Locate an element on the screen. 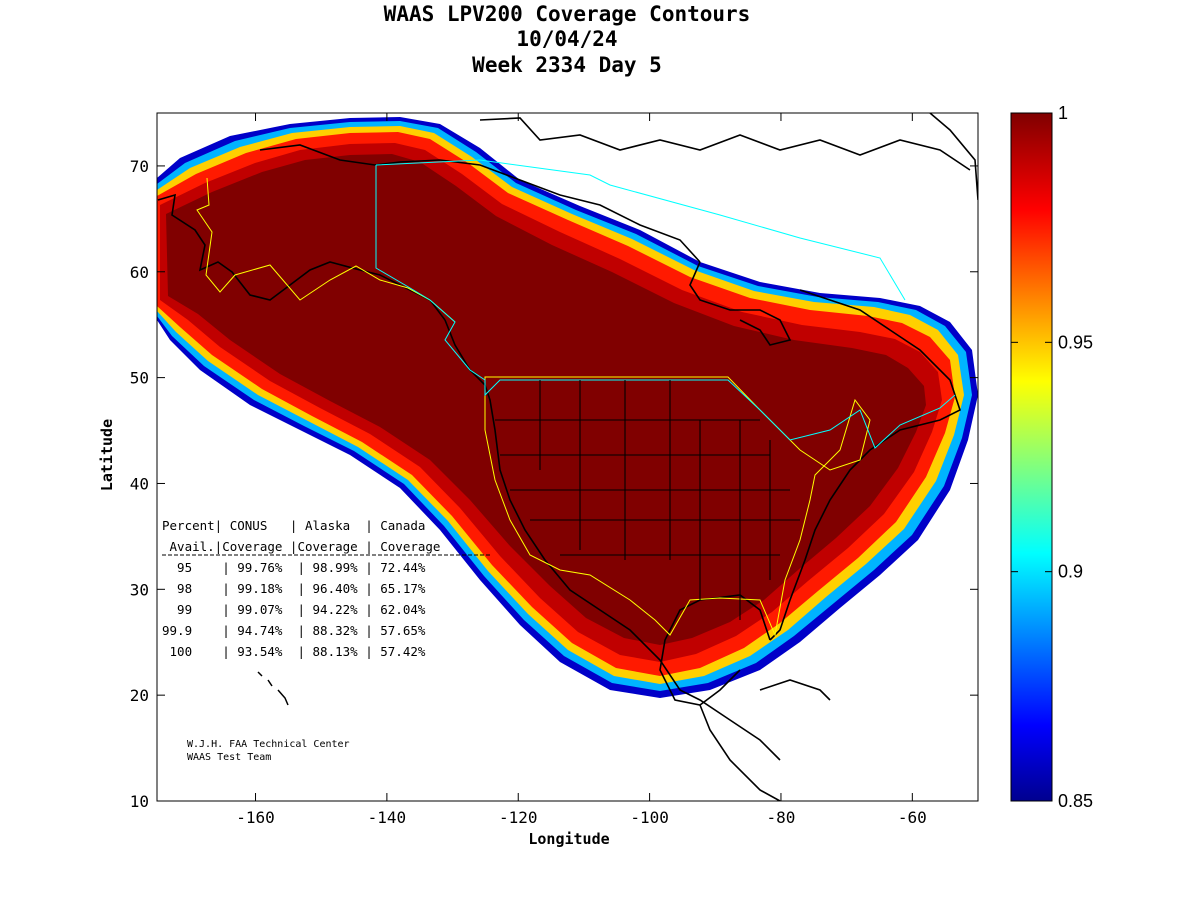 The width and height of the screenshot is (1200, 900). x-tick-label: -140 is located at coordinates (387, 817).